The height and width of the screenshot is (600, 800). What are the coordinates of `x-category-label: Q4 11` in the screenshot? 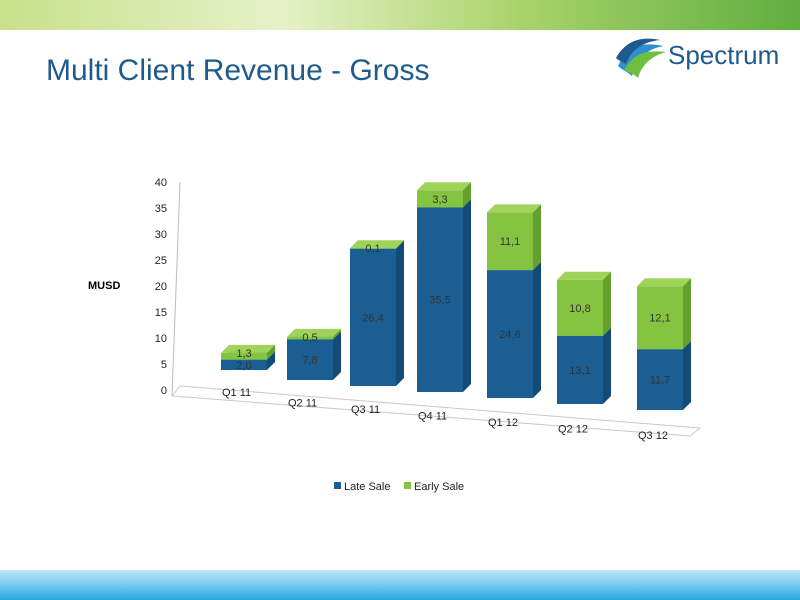 It's located at (432, 417).